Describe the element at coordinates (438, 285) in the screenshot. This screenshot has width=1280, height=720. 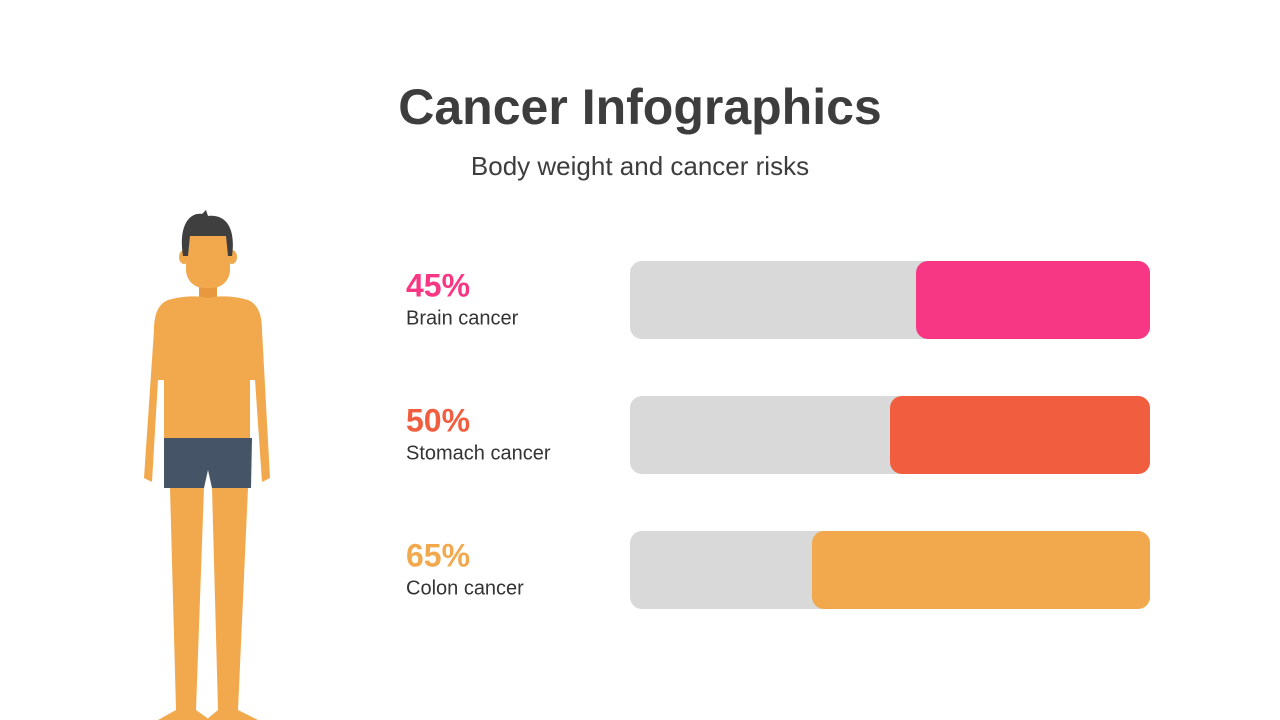
I see `value-label: 45%` at that location.